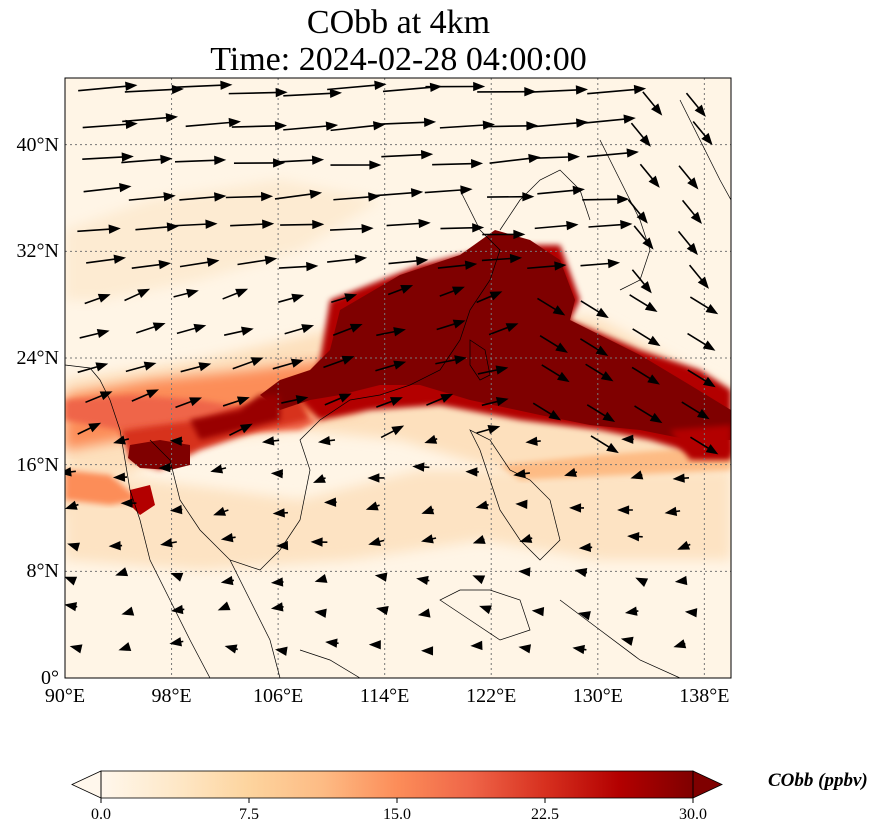 This screenshot has height=836, width=887. Describe the element at coordinates (37, 144) in the screenshot. I see `lat-tick-label: 40°N` at that location.